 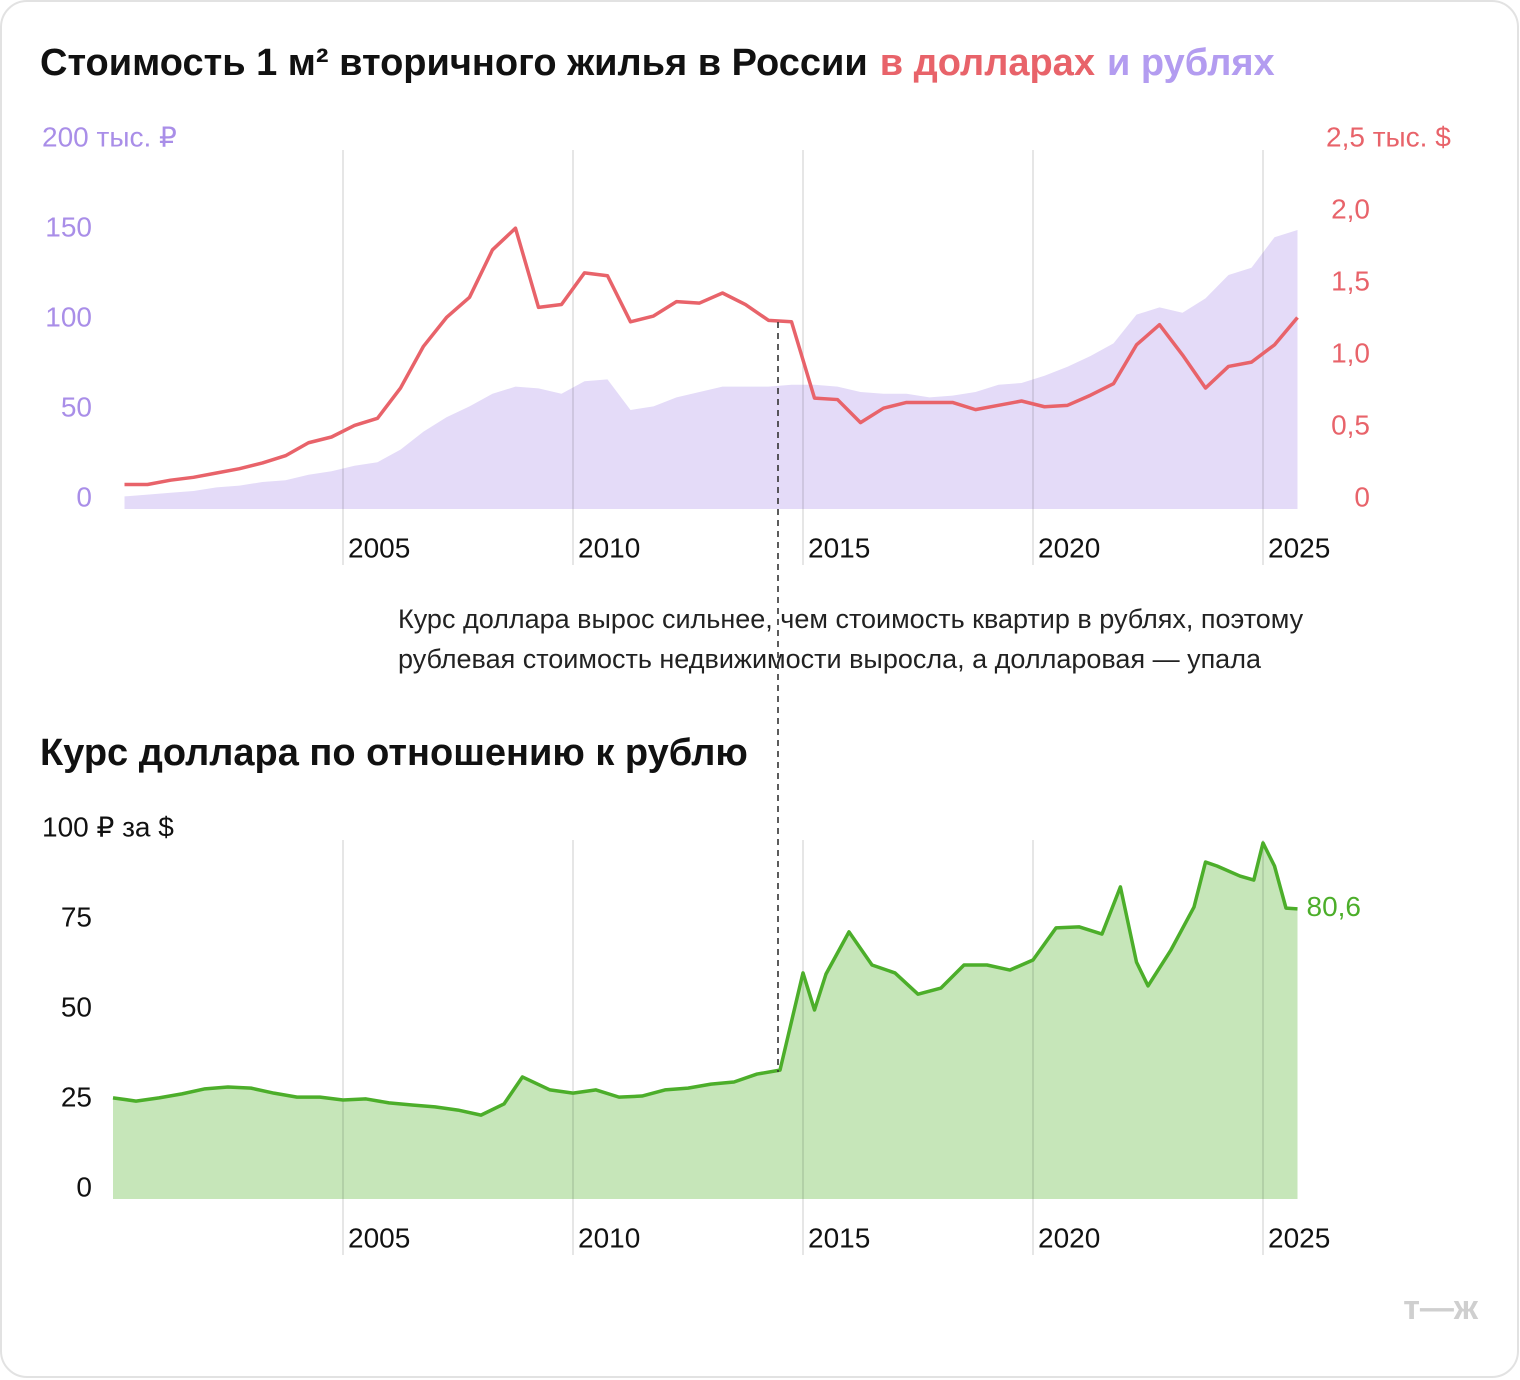 I want to click on title-text: Курс доллара по отношению к рублю, so click(x=394, y=753).